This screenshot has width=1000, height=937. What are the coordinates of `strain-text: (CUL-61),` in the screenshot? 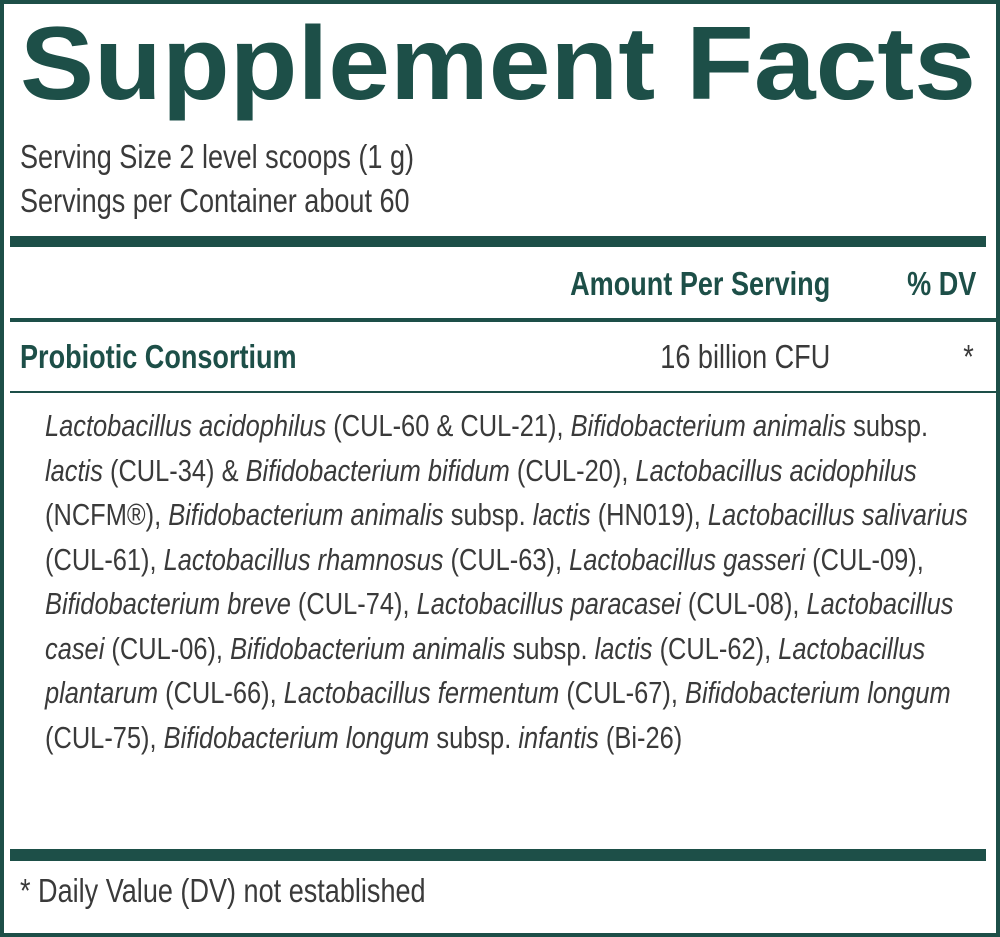 It's located at (510, 537).